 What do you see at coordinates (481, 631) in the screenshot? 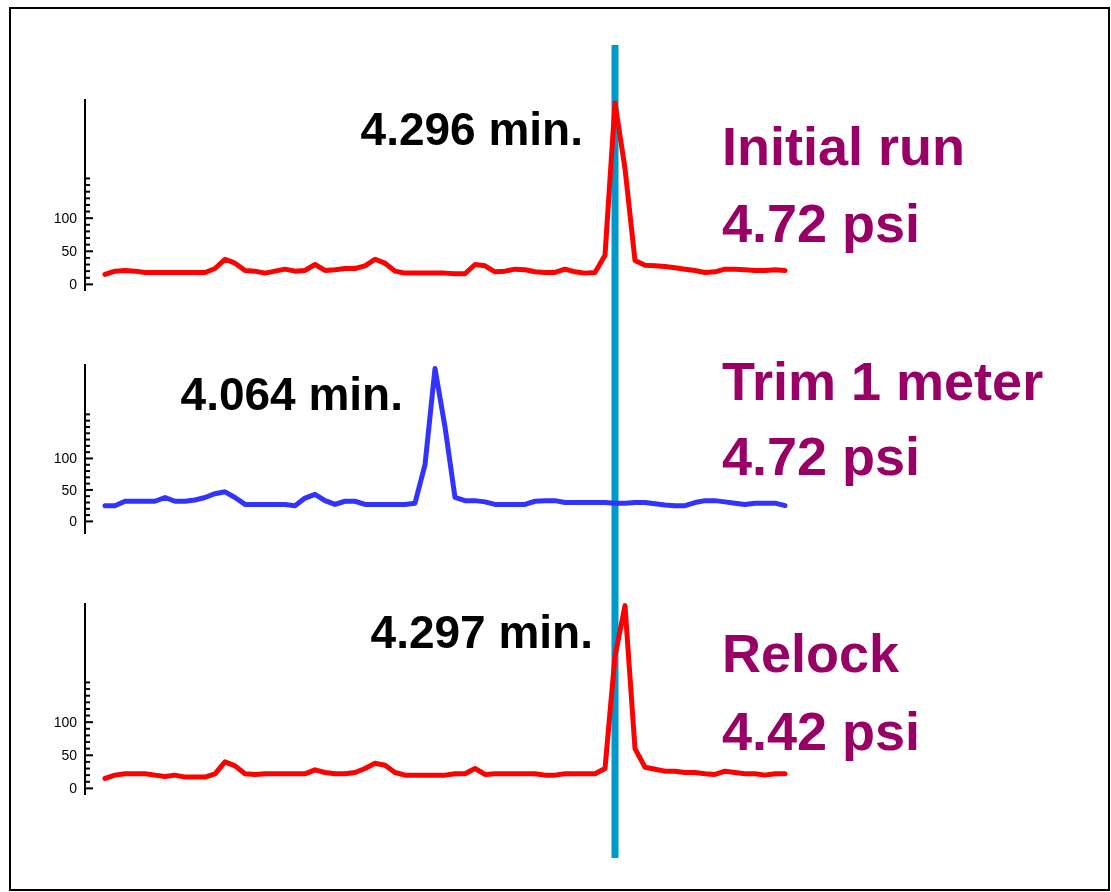
I see `annotation: 4.297 min.` at bounding box center [481, 631].